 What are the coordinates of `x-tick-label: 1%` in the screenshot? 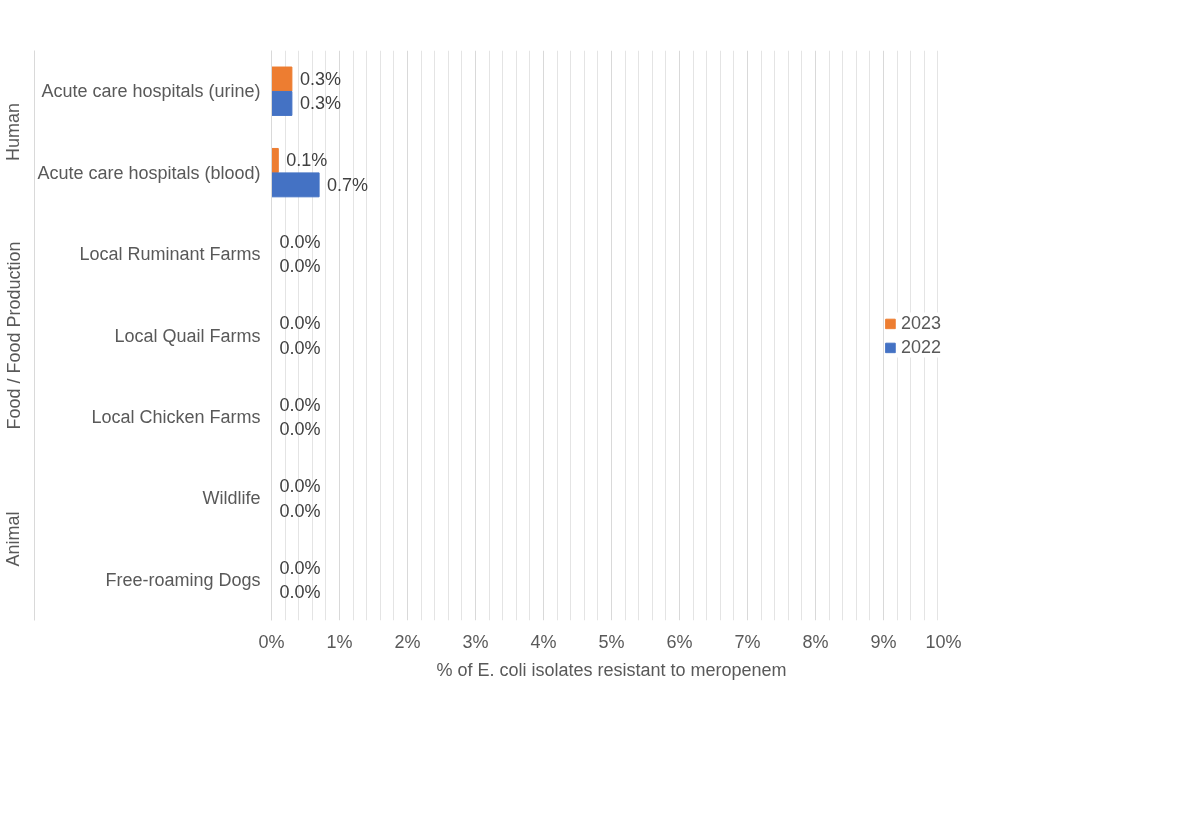 It's located at (339, 641).